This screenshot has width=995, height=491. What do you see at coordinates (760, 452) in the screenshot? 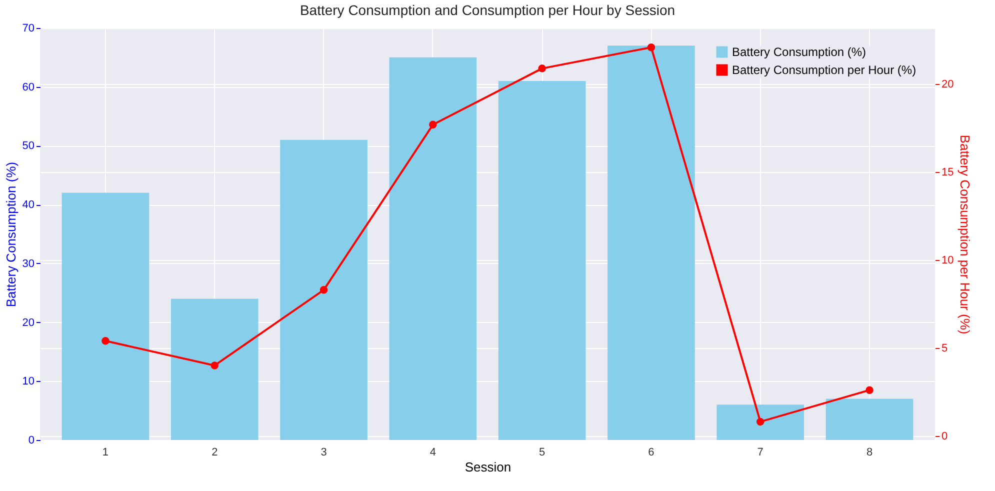
I see `x-tick-label: 7` at bounding box center [760, 452].